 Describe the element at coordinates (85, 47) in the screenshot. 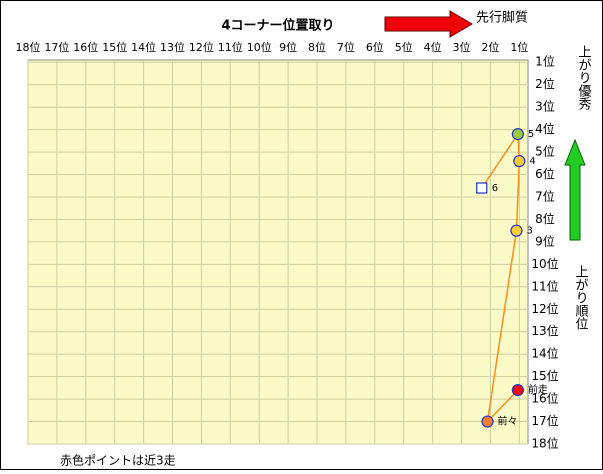

I see `x-tick-label: 16位` at that location.